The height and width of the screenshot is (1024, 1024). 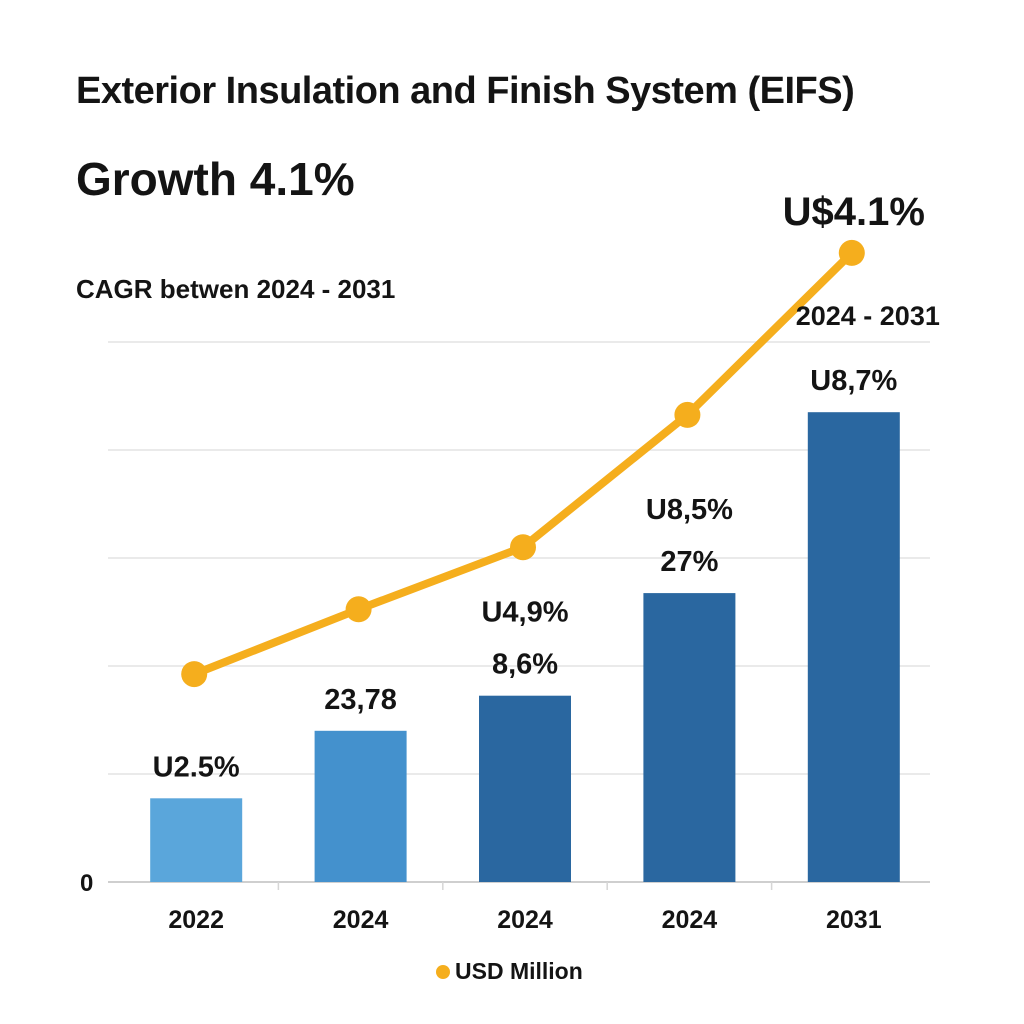 I want to click on bar-value-label: U2.5%, so click(x=196, y=767).